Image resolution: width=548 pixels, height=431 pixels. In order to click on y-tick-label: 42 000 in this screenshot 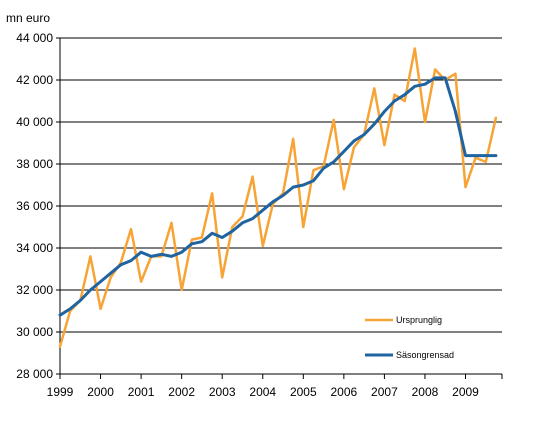, I will do `click(34, 80)`.